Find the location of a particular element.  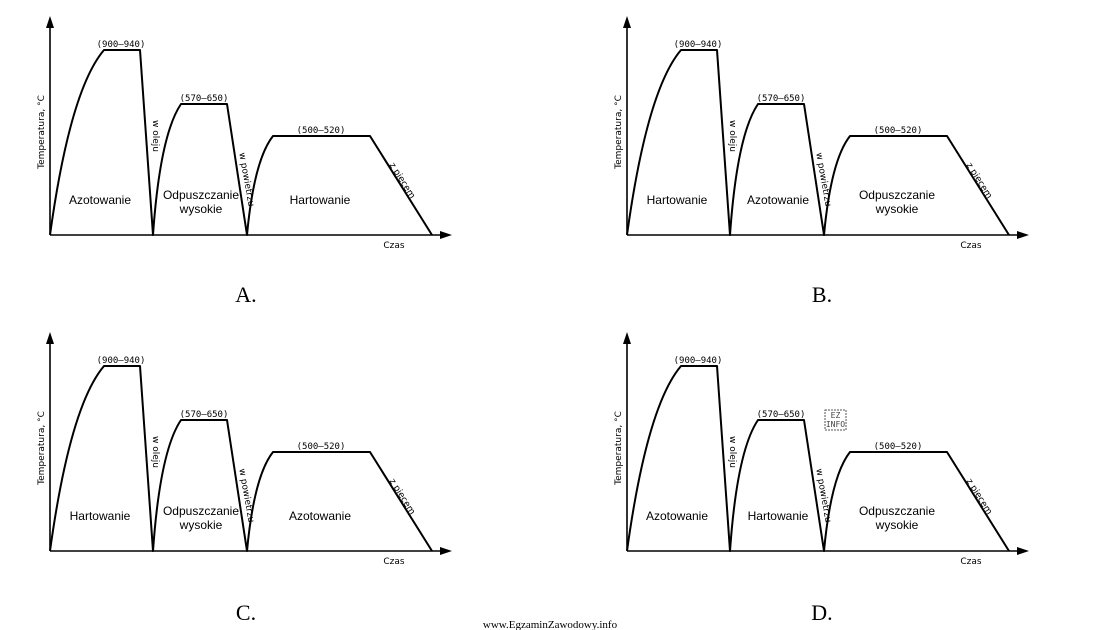

process-label-3: Azotowanie is located at coordinates (320, 516).